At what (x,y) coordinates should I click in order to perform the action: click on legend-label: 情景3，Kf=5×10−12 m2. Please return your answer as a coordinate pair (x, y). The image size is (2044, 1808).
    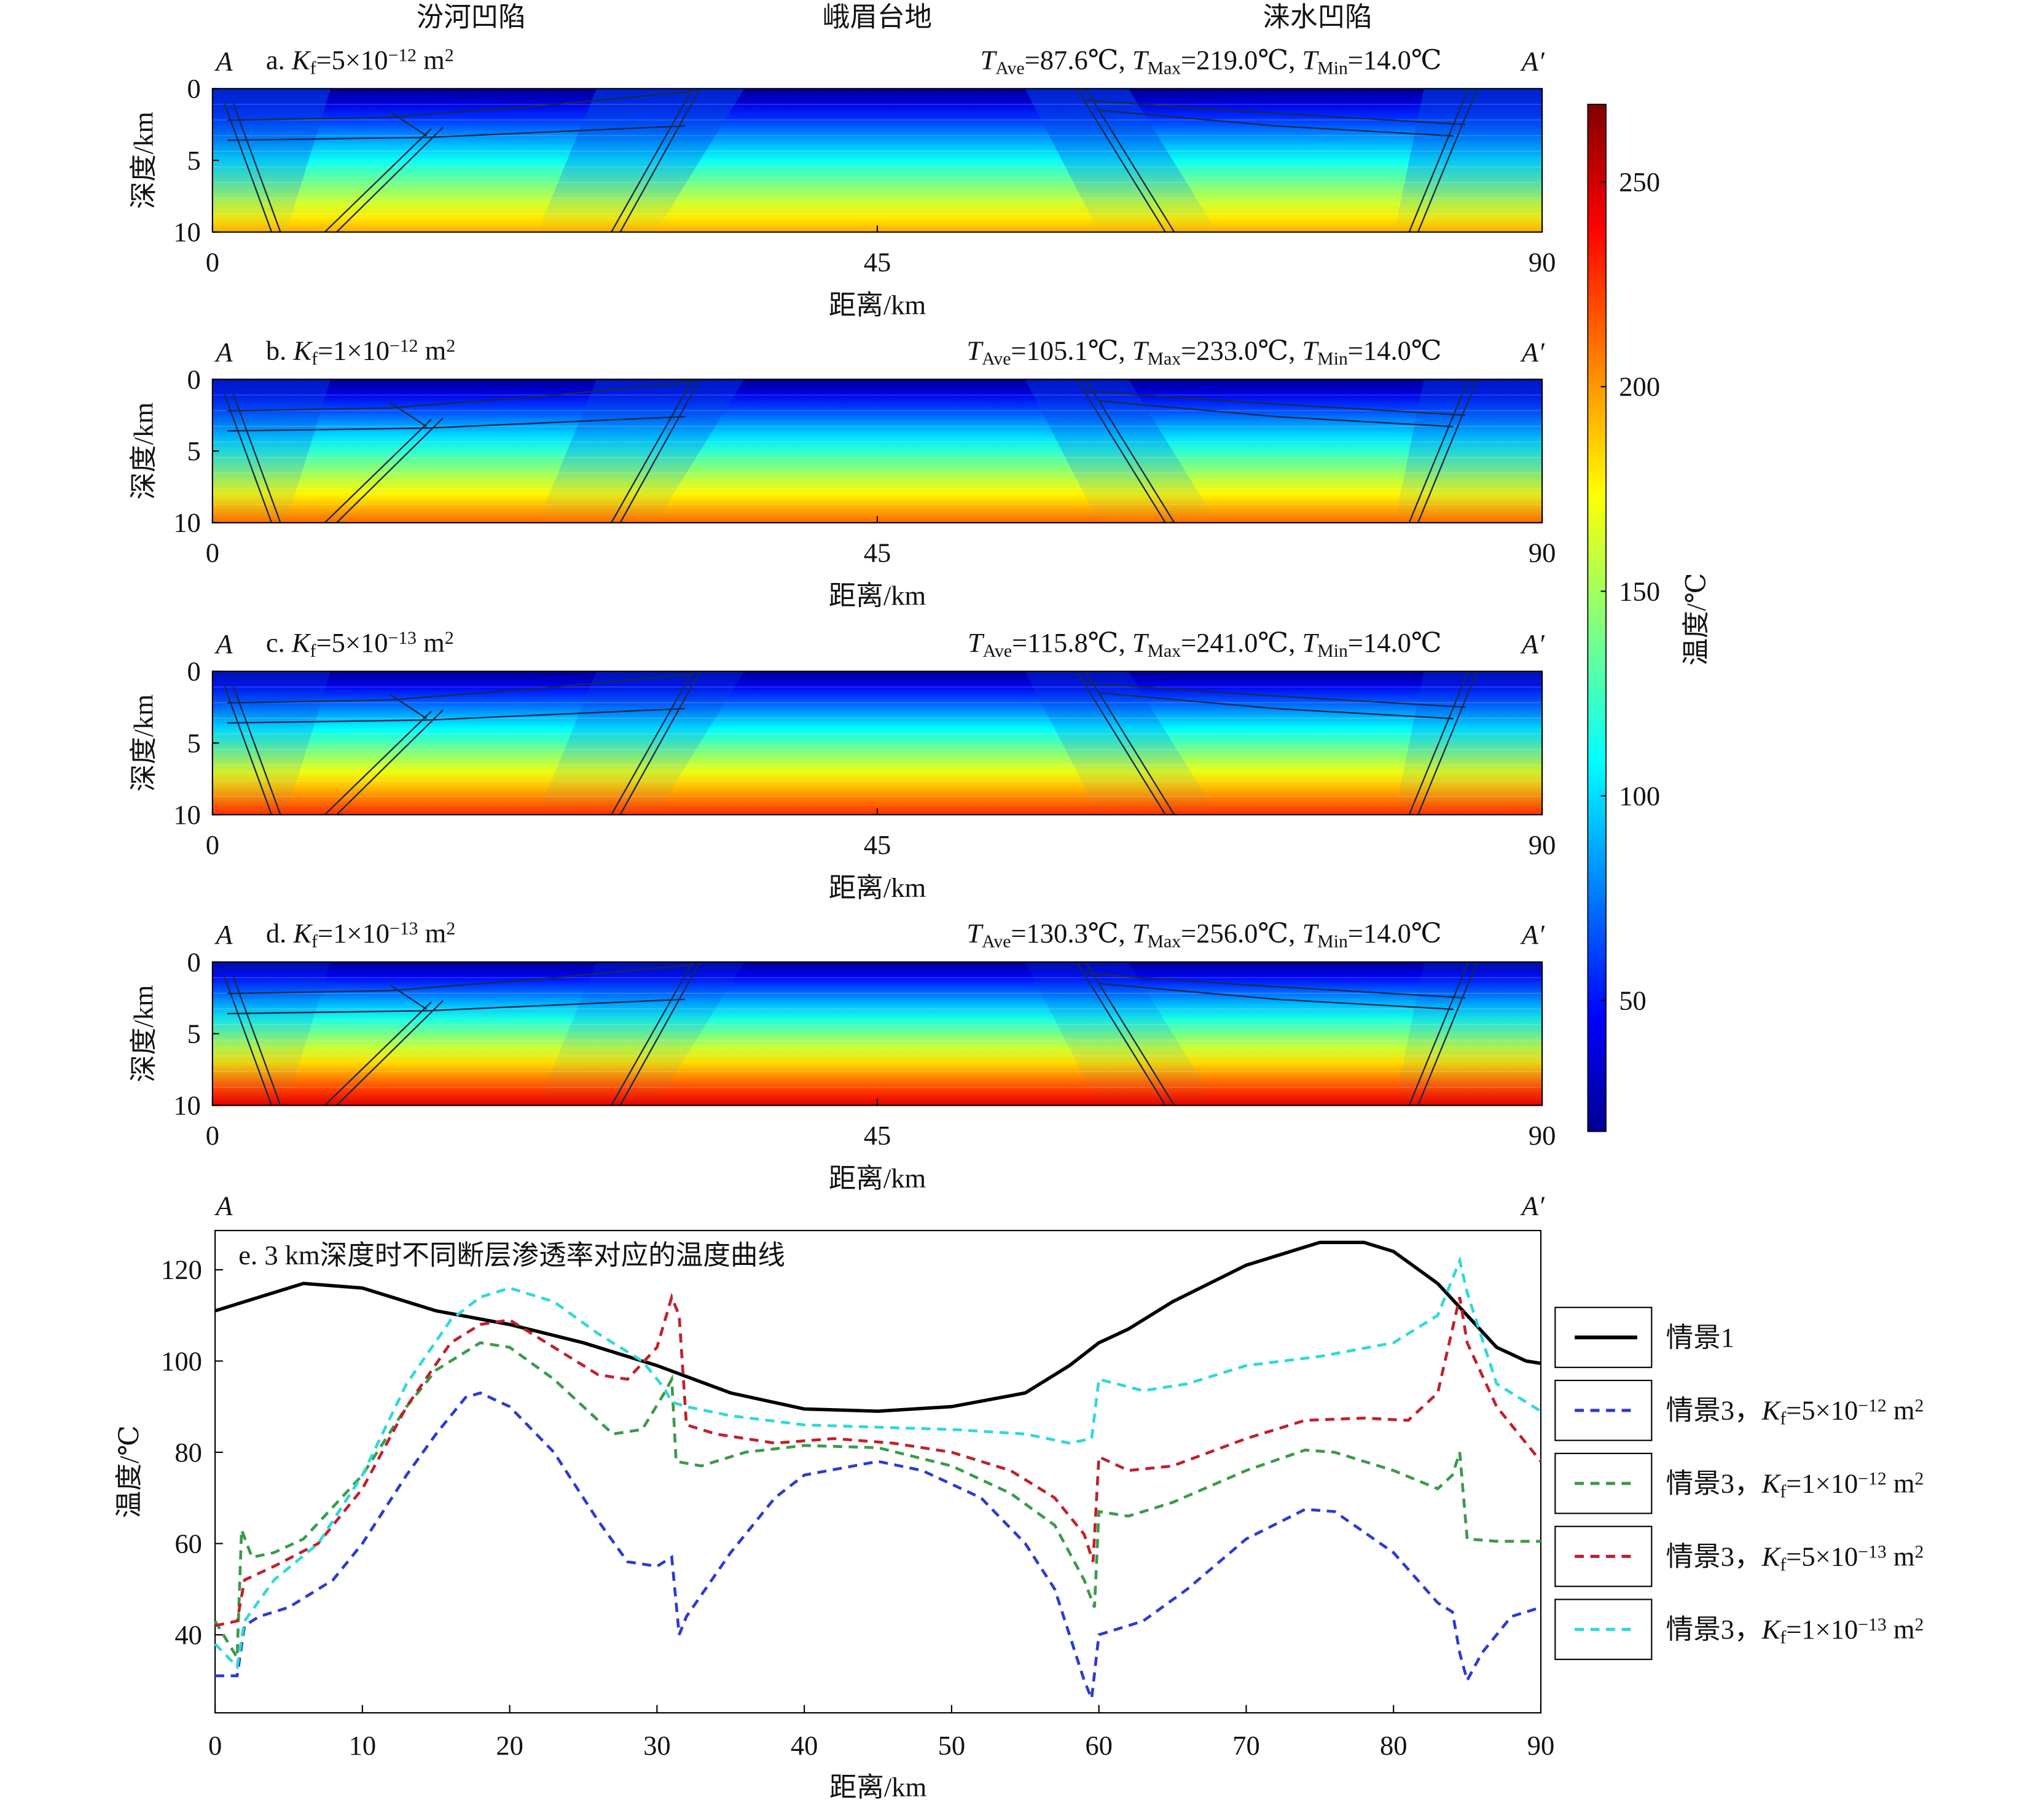
    Looking at the image, I should click on (1795, 1412).